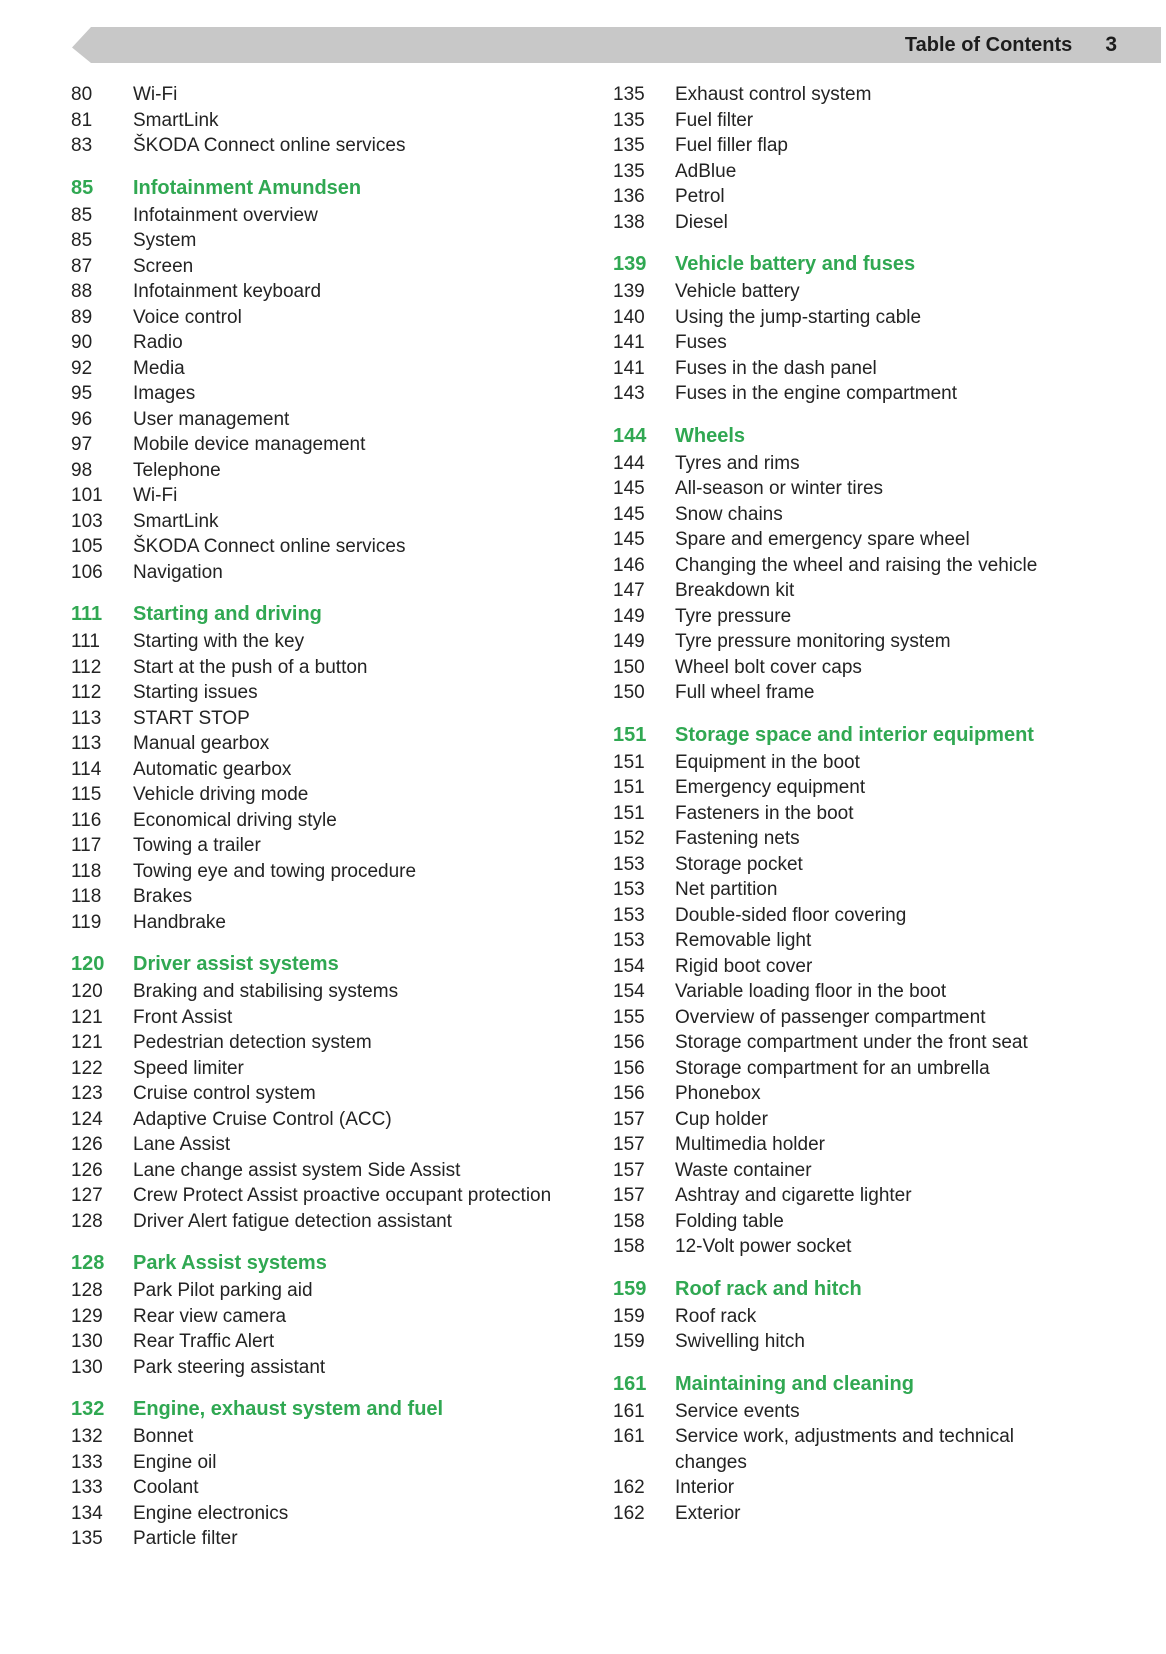 This screenshot has height=1654, width=1166. What do you see at coordinates (321, 1043) in the screenshot?
I see `toc-entry: 121 Pedestrian detection system` at bounding box center [321, 1043].